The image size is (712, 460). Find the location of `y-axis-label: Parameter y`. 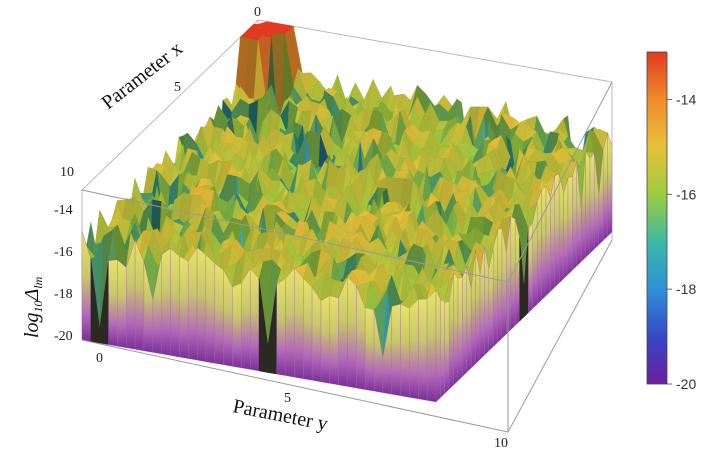

y-axis-label: Parameter y is located at coordinates (280, 415).